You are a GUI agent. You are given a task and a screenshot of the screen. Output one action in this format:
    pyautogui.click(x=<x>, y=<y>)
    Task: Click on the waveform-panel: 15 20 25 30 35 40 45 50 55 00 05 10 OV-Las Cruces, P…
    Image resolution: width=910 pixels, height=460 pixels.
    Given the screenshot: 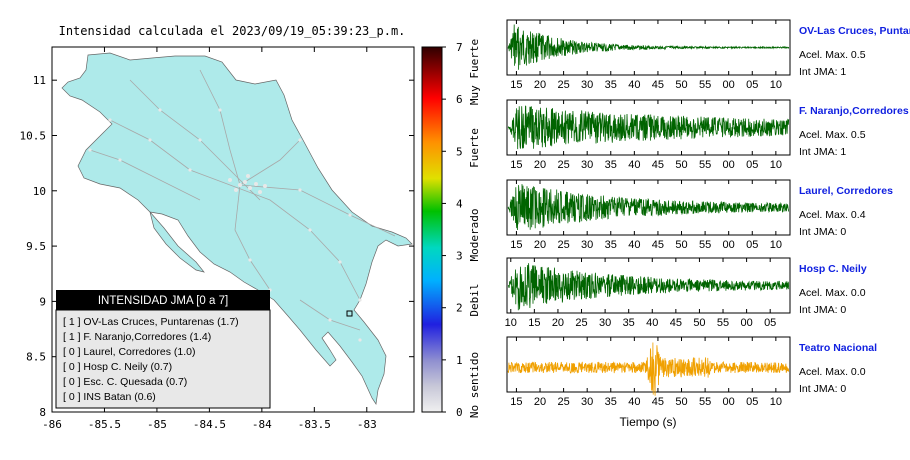 What is the action you would take?
    pyautogui.click(x=708, y=55)
    